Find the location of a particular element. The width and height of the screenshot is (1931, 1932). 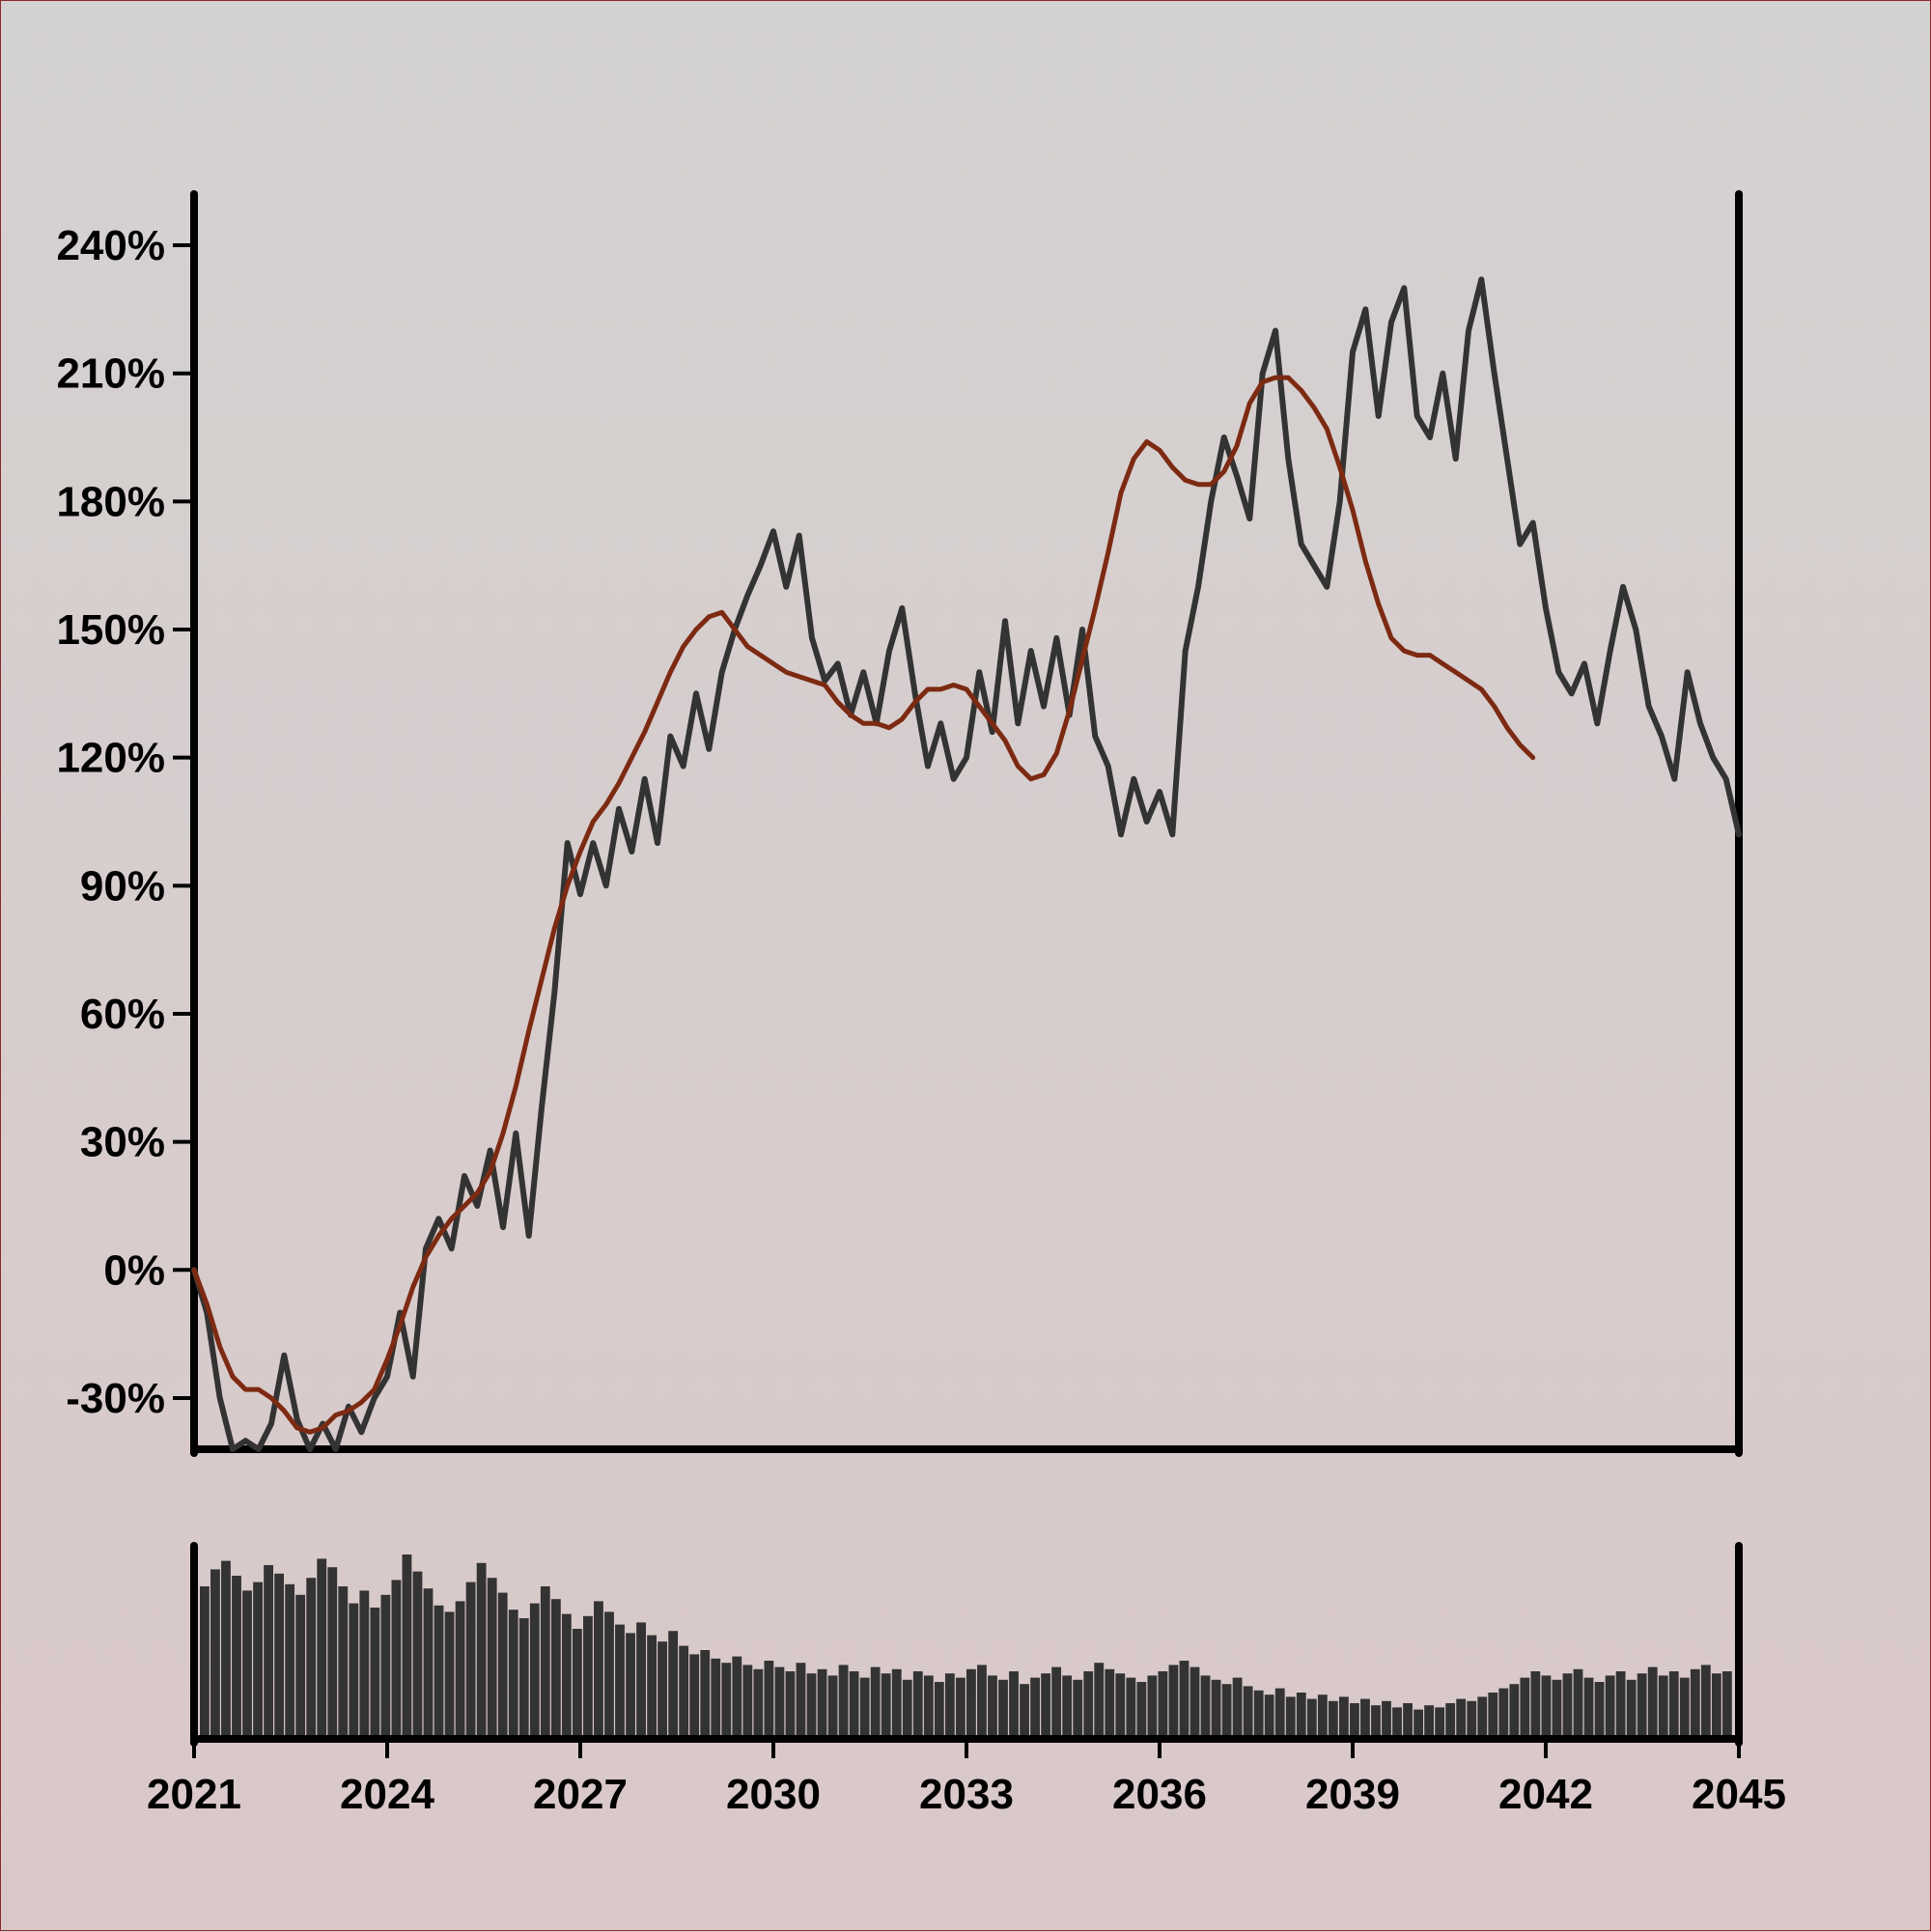

x-tick-label: 2045 is located at coordinates (1739, 1795).